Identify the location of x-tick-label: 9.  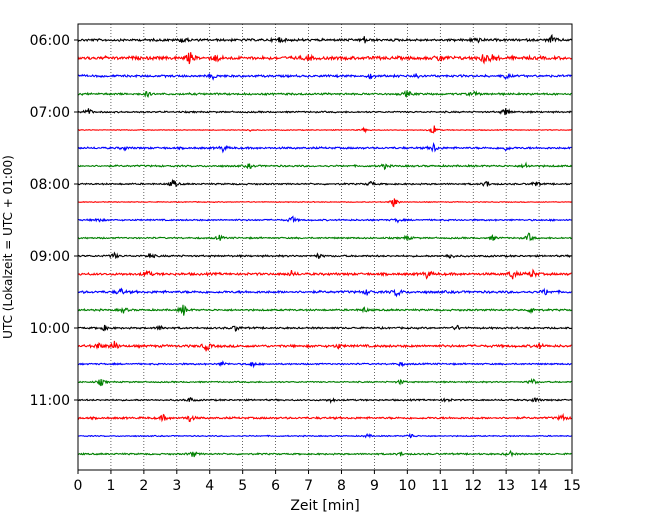
(374, 486).